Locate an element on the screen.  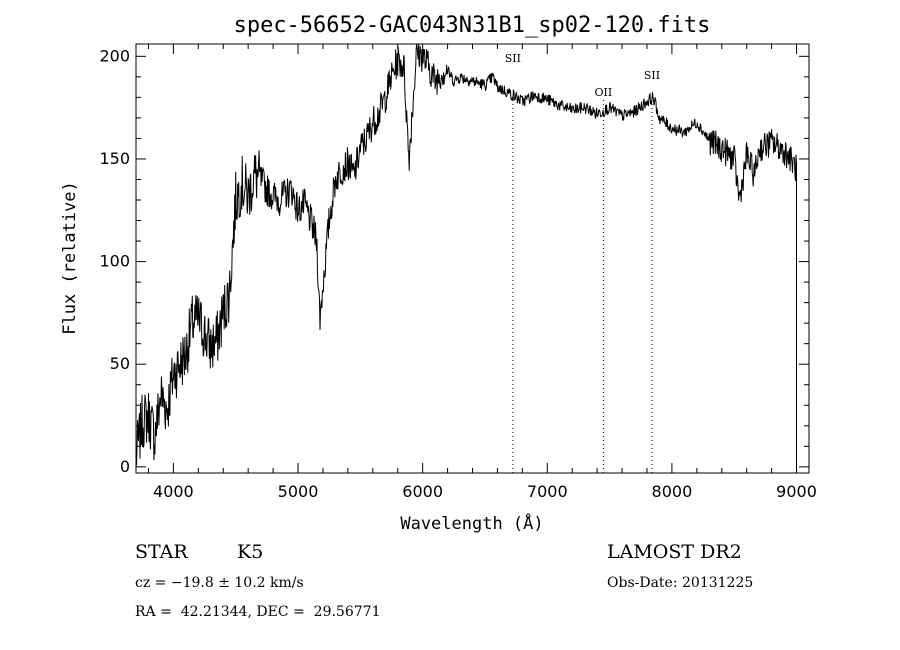
spectral-line-annotations: SII OII SII is located at coordinates (582, 262).